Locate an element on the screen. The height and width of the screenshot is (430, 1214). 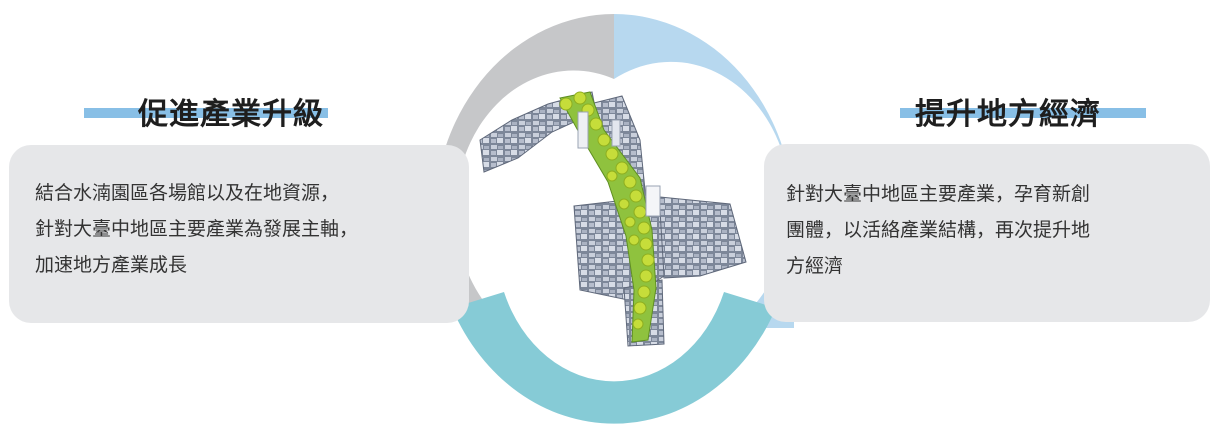
map-trees is located at coordinates (607, 210).